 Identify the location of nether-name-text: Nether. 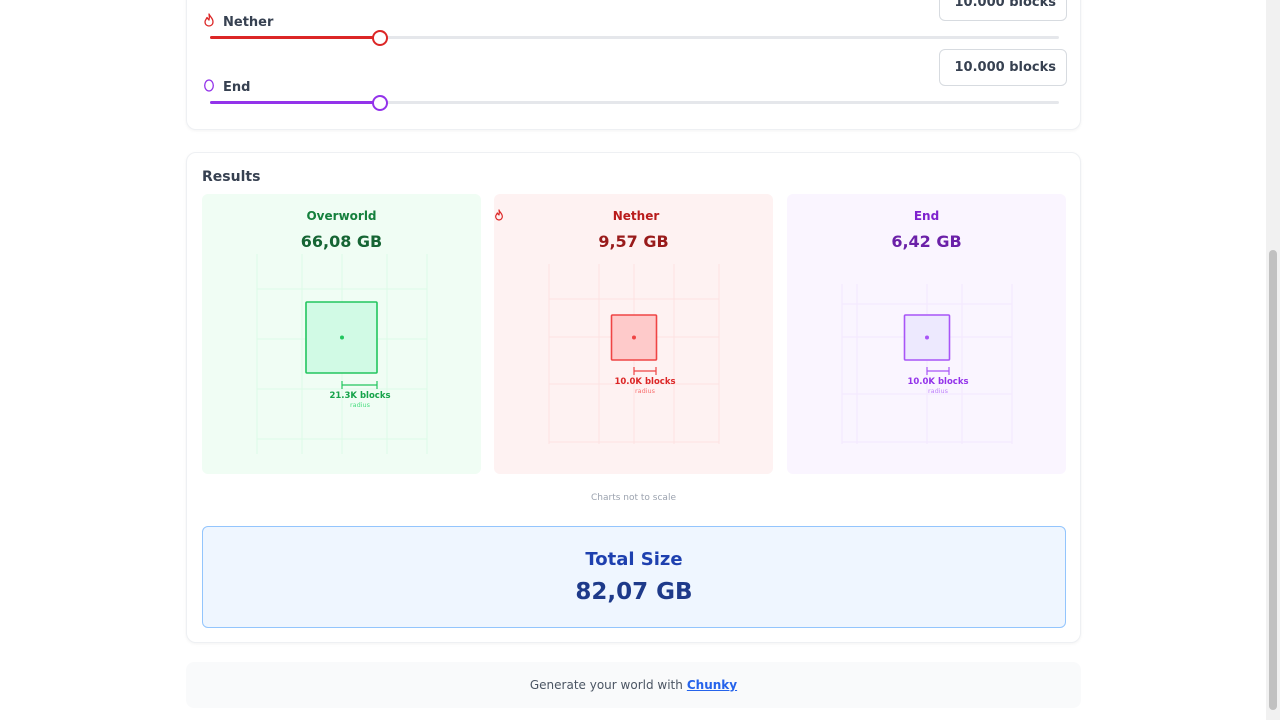
(636, 216).